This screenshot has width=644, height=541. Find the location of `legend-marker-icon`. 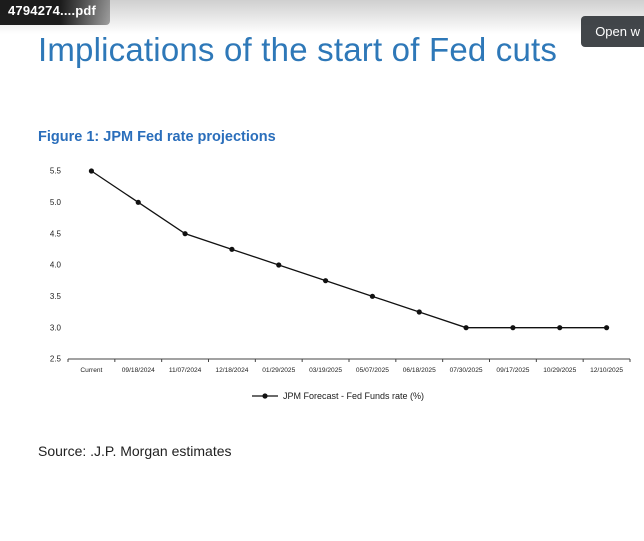

legend-marker-icon is located at coordinates (264, 396).